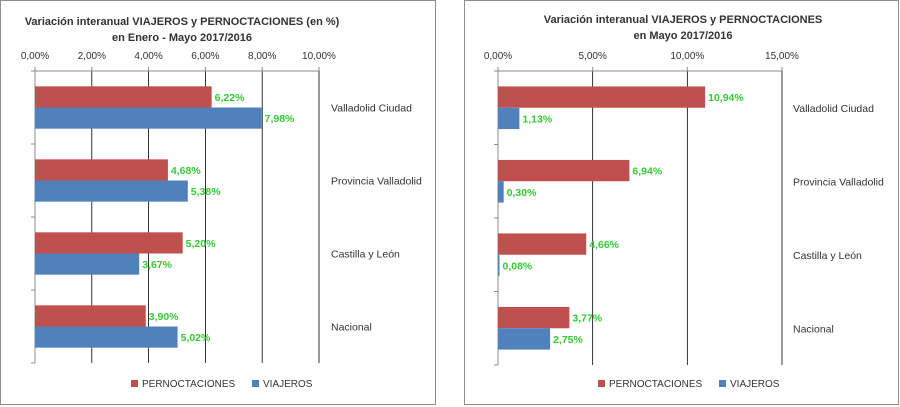 This screenshot has width=900, height=407. Describe the element at coordinates (568, 340) in the screenshot. I see `data-label: 2,75%` at that location.